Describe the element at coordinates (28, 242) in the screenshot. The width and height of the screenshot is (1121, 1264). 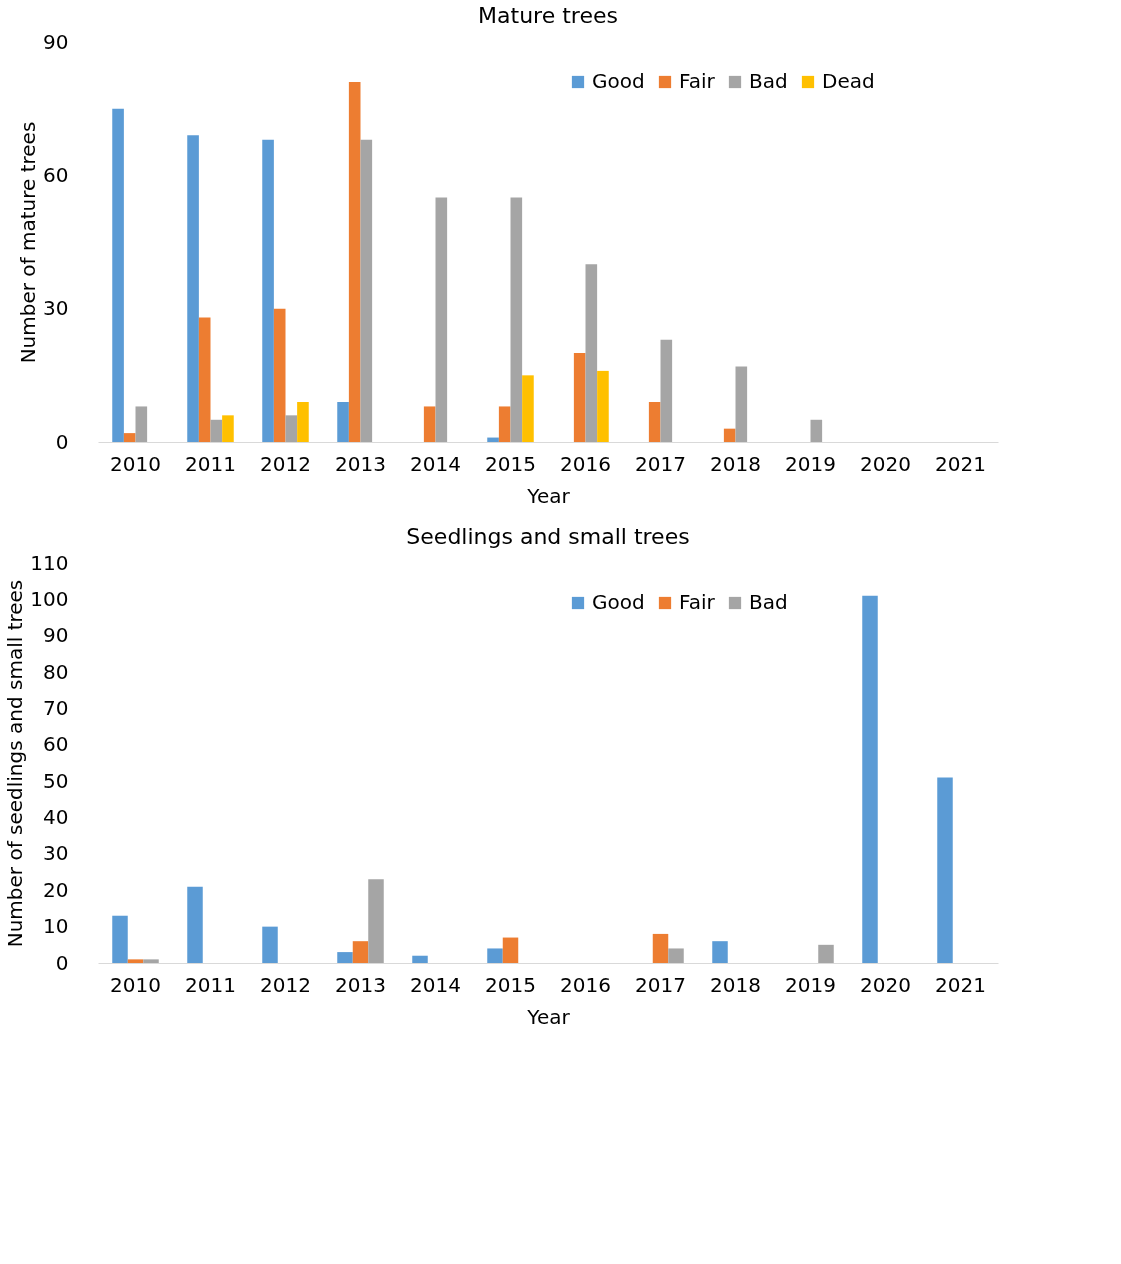
I see `y-axis-title: Number of mature trees` at that location.